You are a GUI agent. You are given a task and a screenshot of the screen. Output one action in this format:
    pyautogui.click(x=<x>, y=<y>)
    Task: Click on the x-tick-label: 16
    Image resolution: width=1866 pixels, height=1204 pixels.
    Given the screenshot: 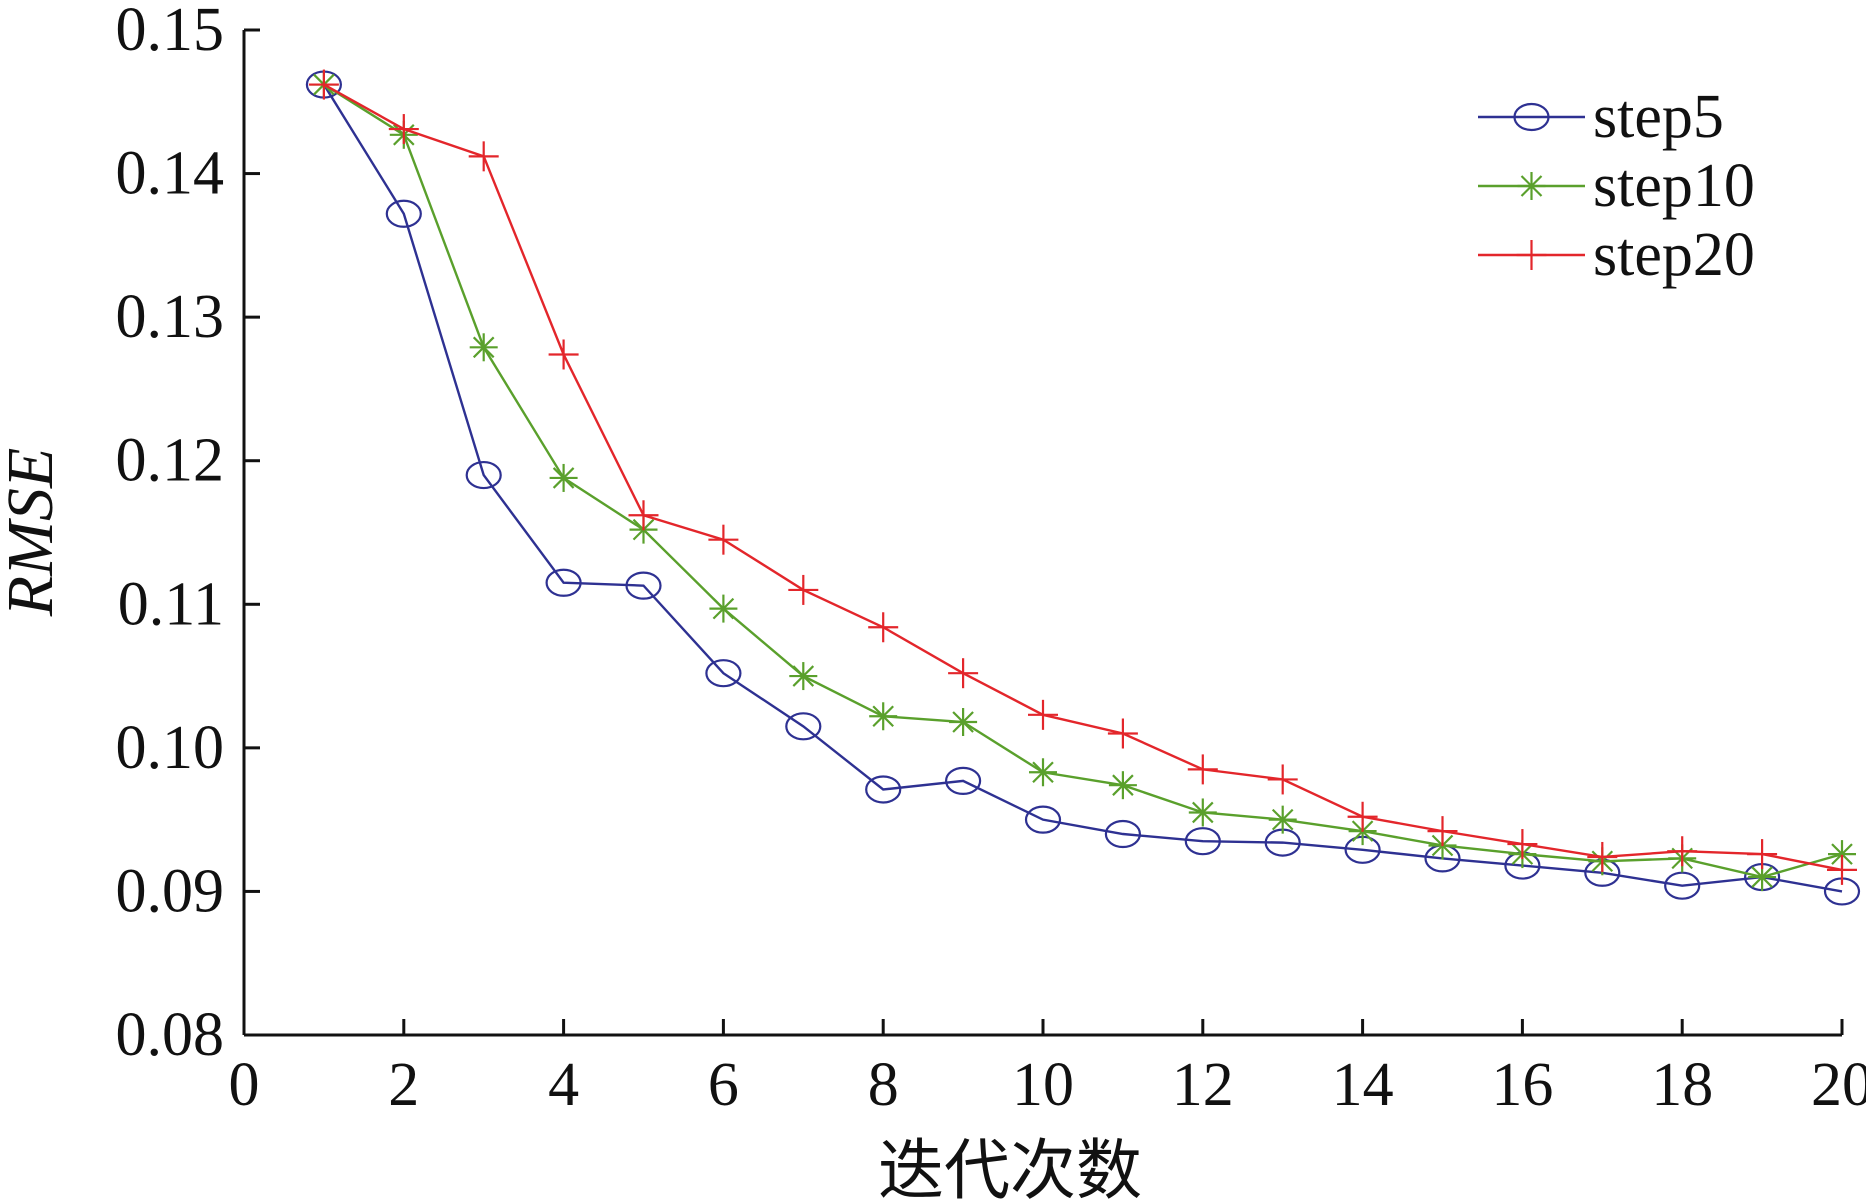 What is the action you would take?
    pyautogui.click(x=1522, y=1085)
    